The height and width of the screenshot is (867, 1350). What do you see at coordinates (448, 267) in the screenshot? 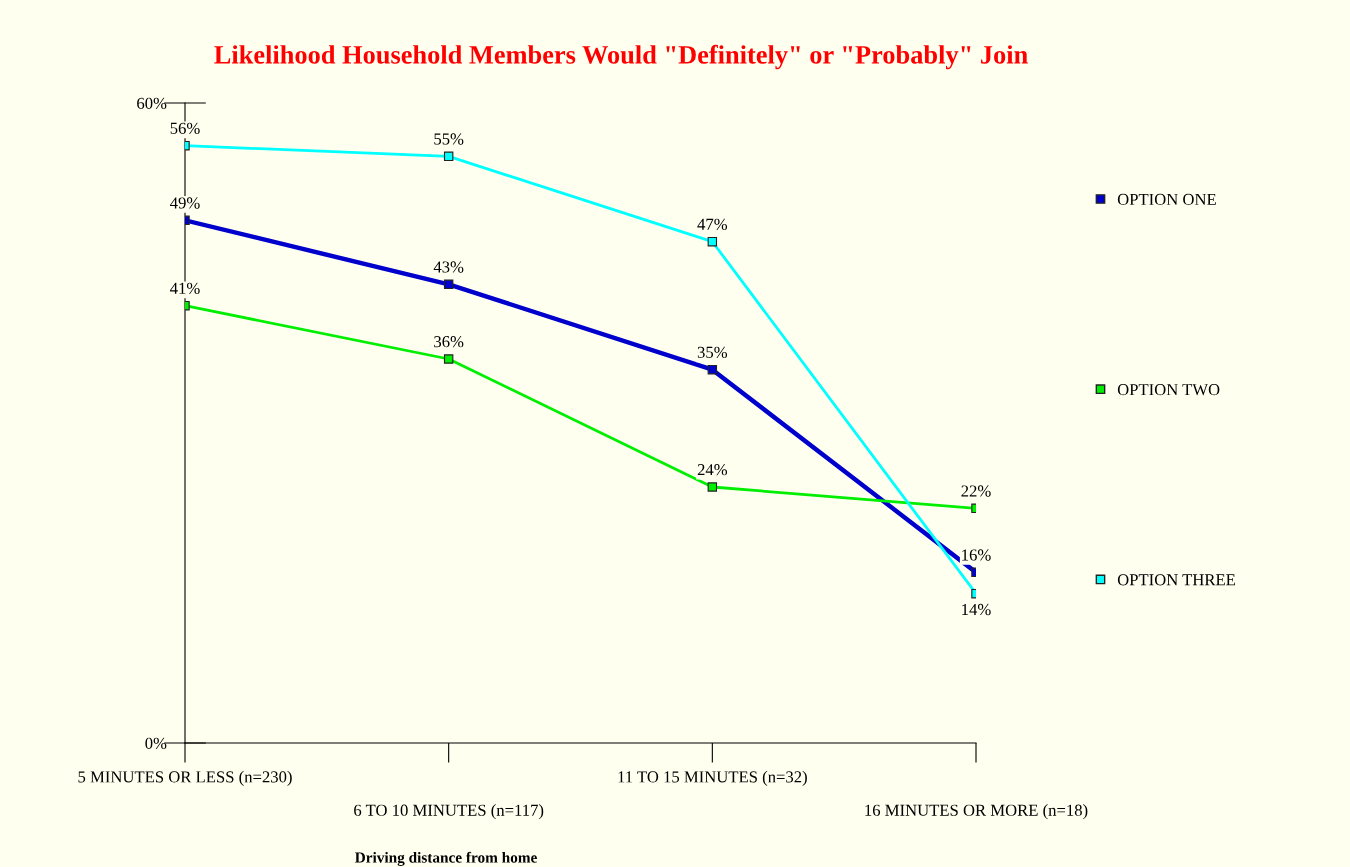
I see `data-label: 43%` at bounding box center [448, 267].